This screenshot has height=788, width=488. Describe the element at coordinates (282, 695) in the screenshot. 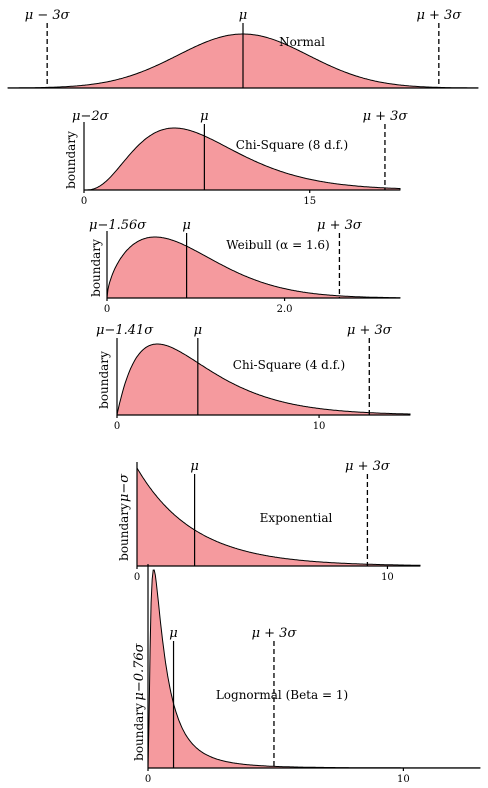

I see `distribution-title: Lognormal (Beta = 1)` at that location.